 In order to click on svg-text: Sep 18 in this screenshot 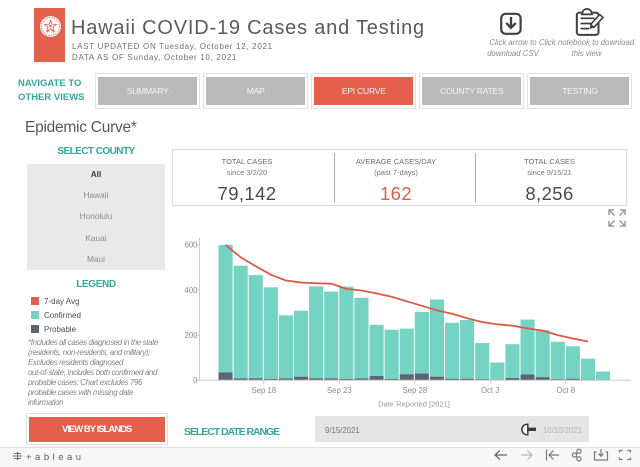, I will do `click(263, 390)`.